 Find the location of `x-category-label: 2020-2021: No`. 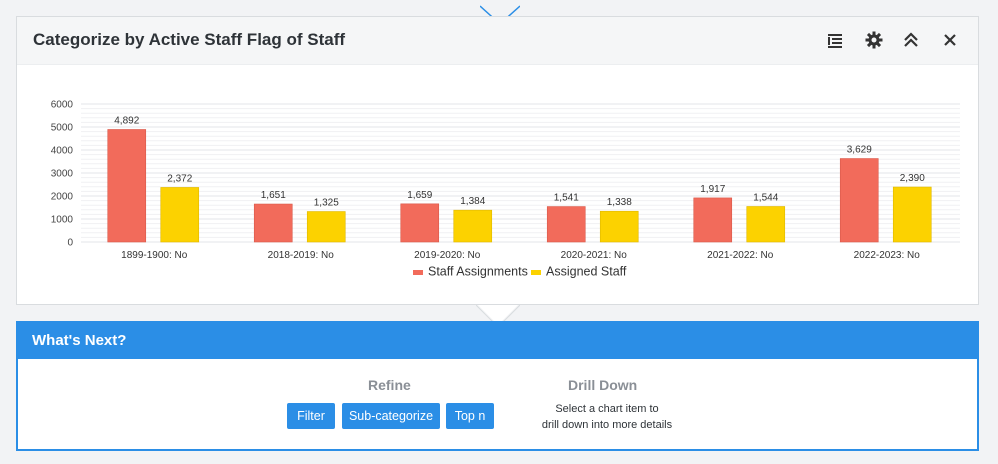

x-category-label: 2020-2021: No is located at coordinates (594, 255).